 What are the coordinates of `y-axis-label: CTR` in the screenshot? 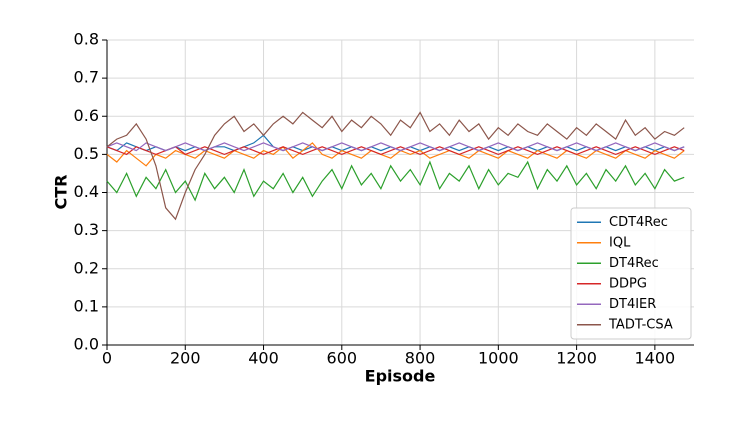 It's located at (61, 192).